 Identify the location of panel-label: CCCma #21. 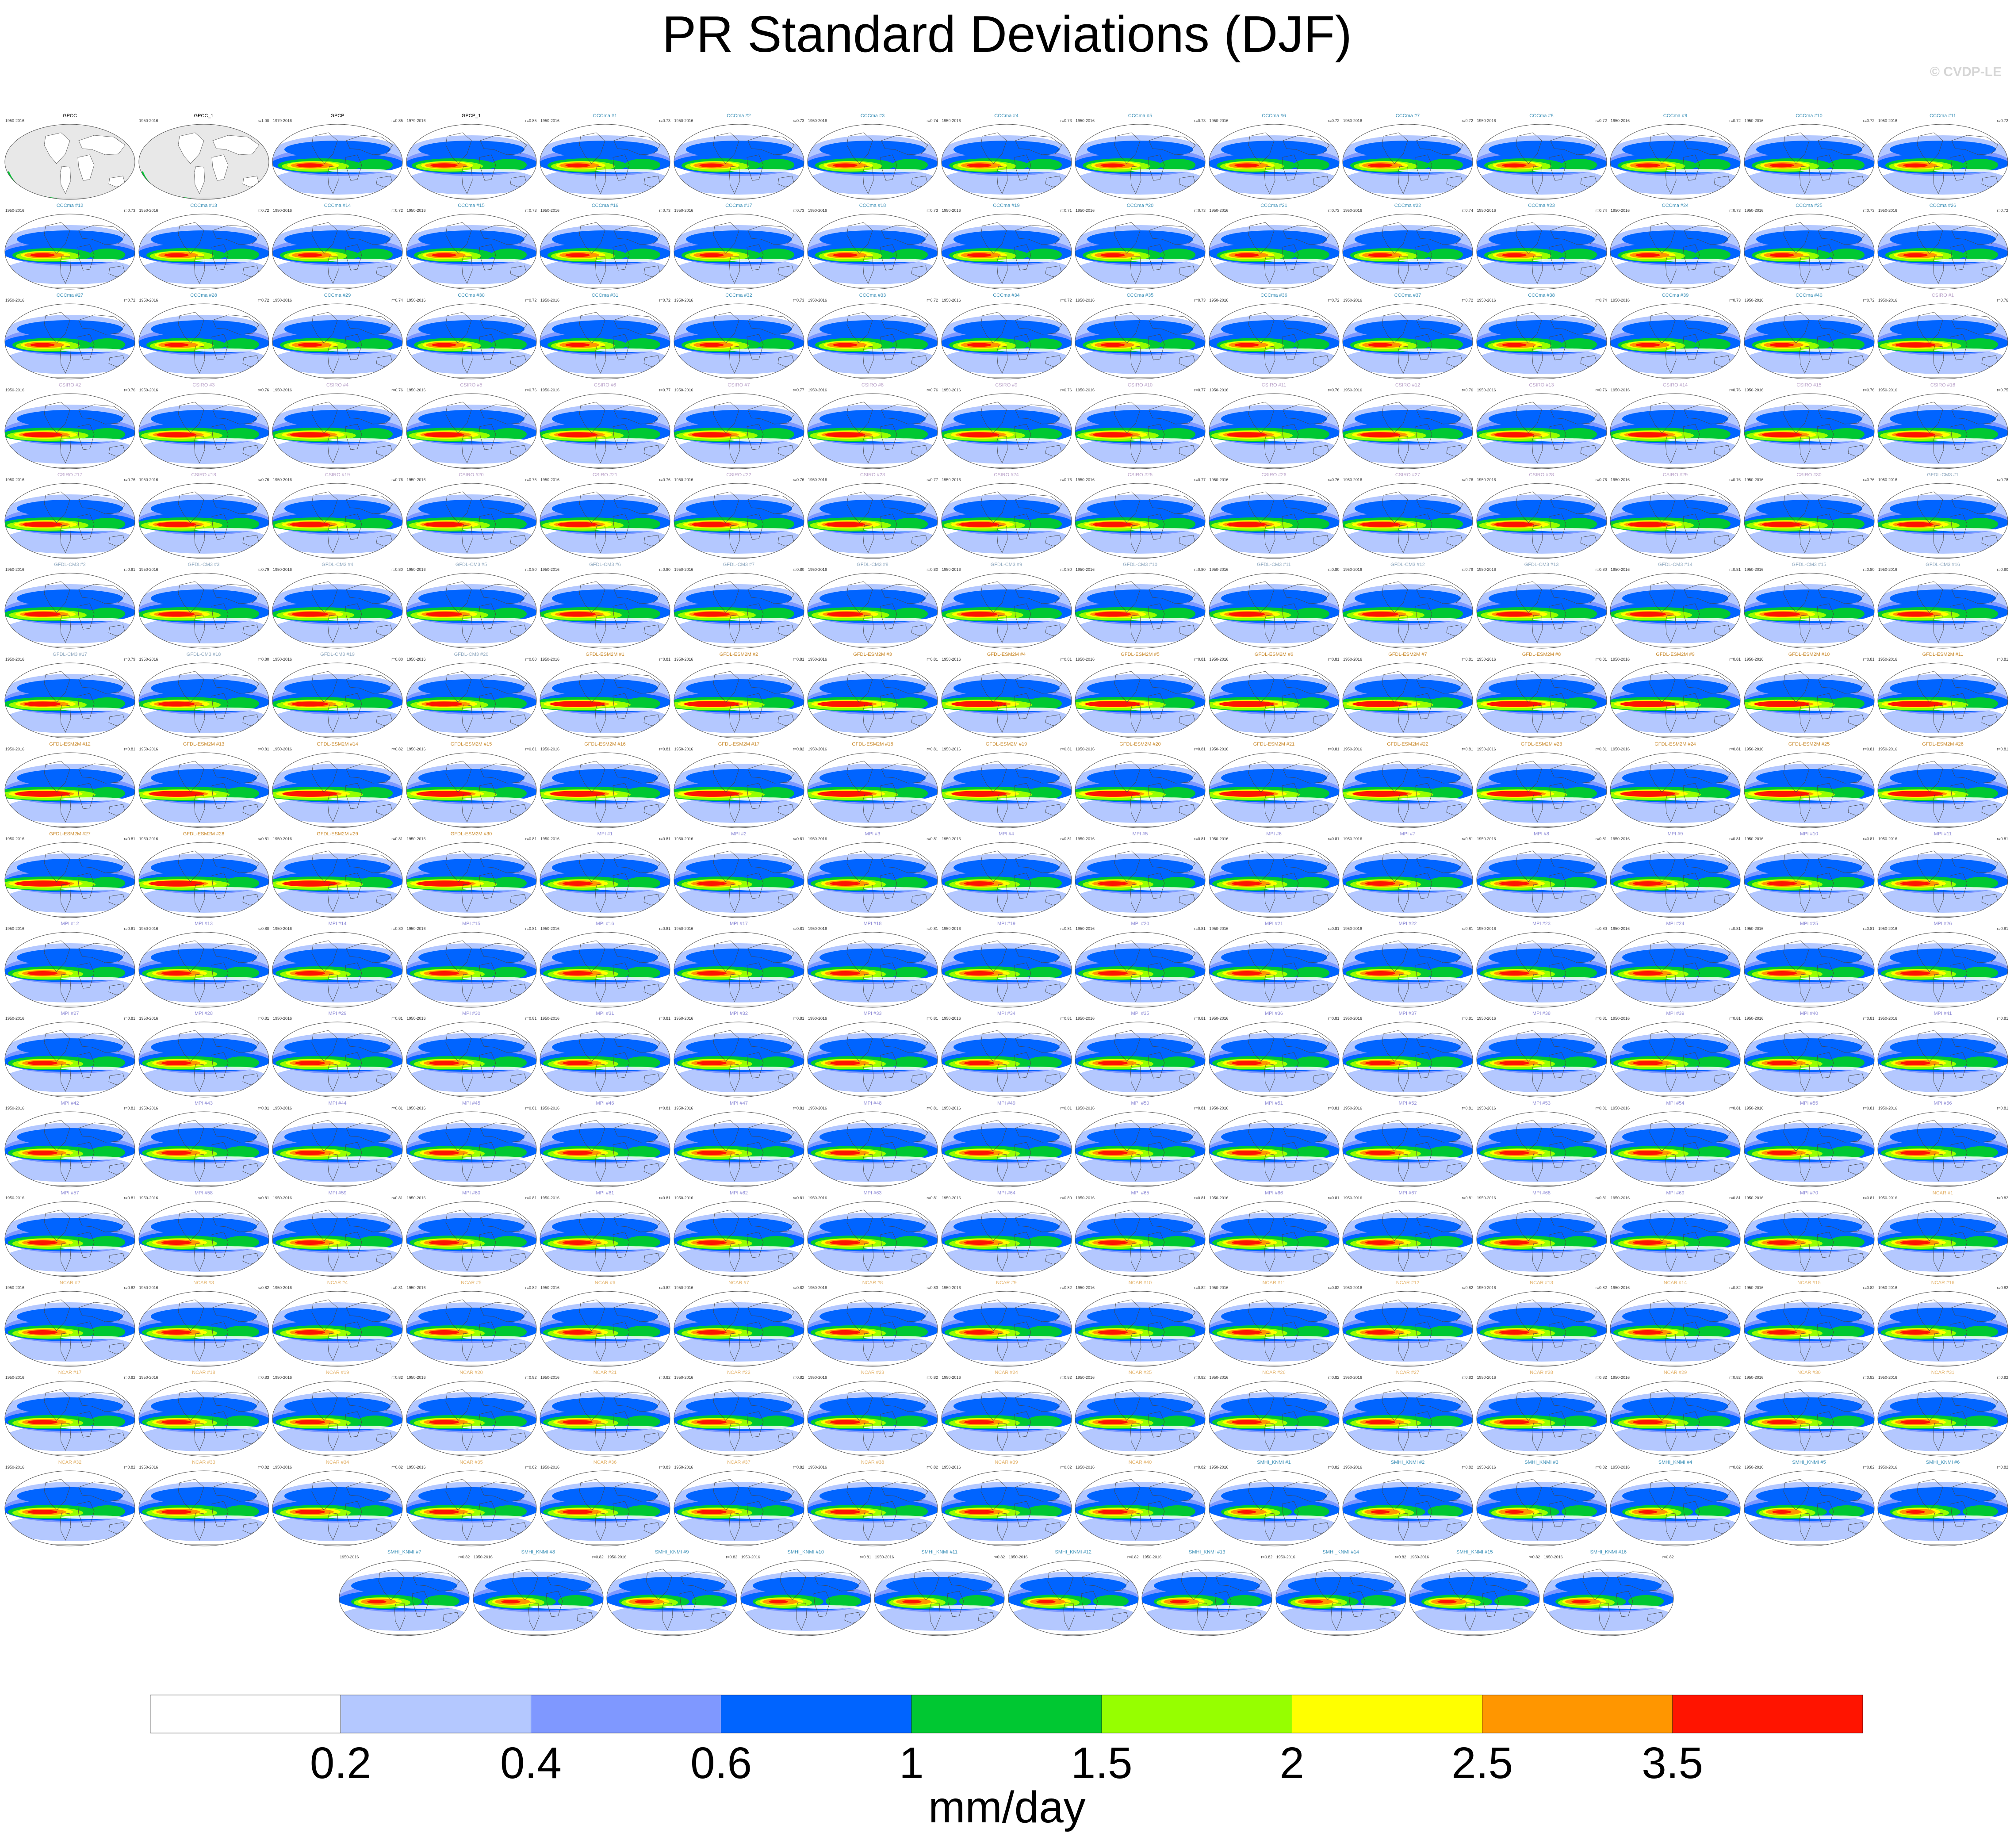
(1273, 205).